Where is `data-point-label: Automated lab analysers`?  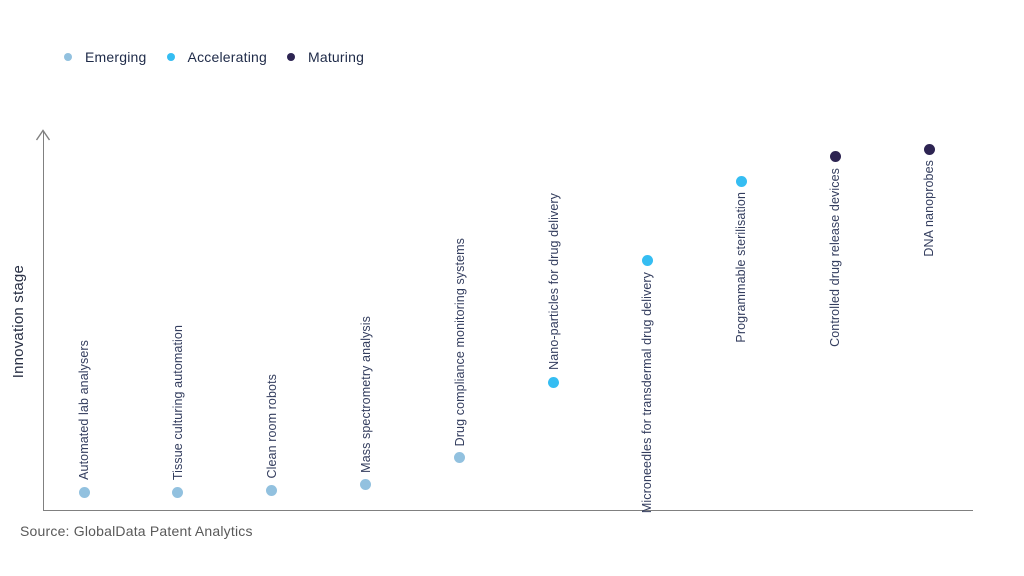
data-point-label: Automated lab analysers is located at coordinates (84, 410).